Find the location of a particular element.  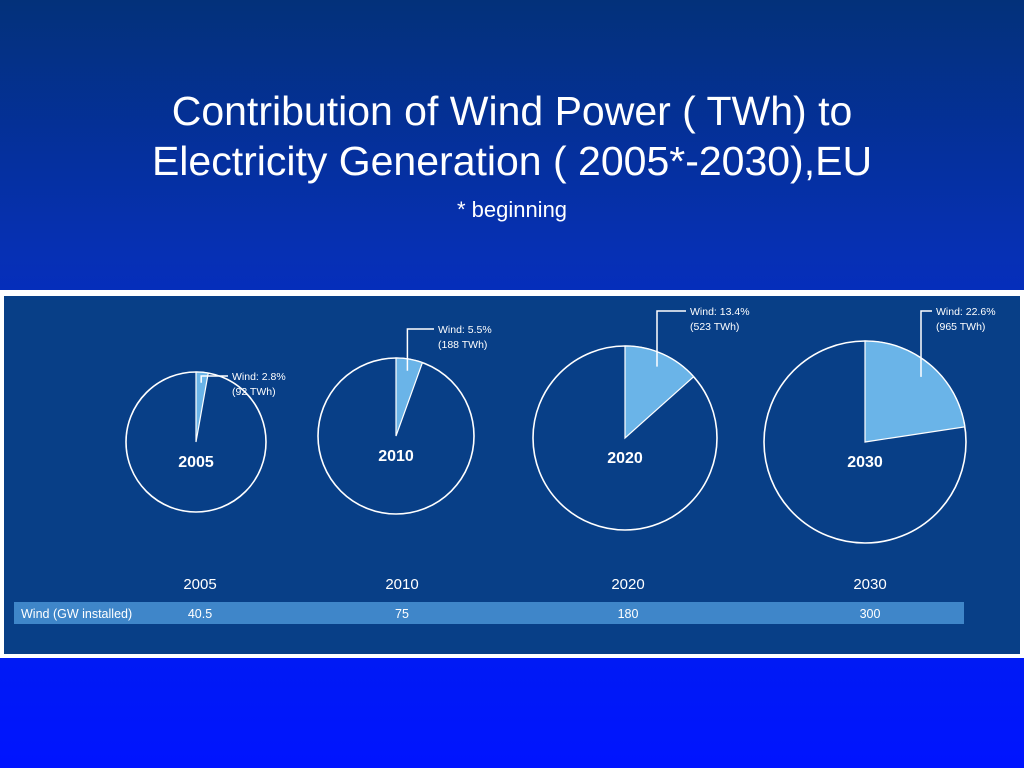

callout-twh-2005: (92 TWh) is located at coordinates (254, 392).